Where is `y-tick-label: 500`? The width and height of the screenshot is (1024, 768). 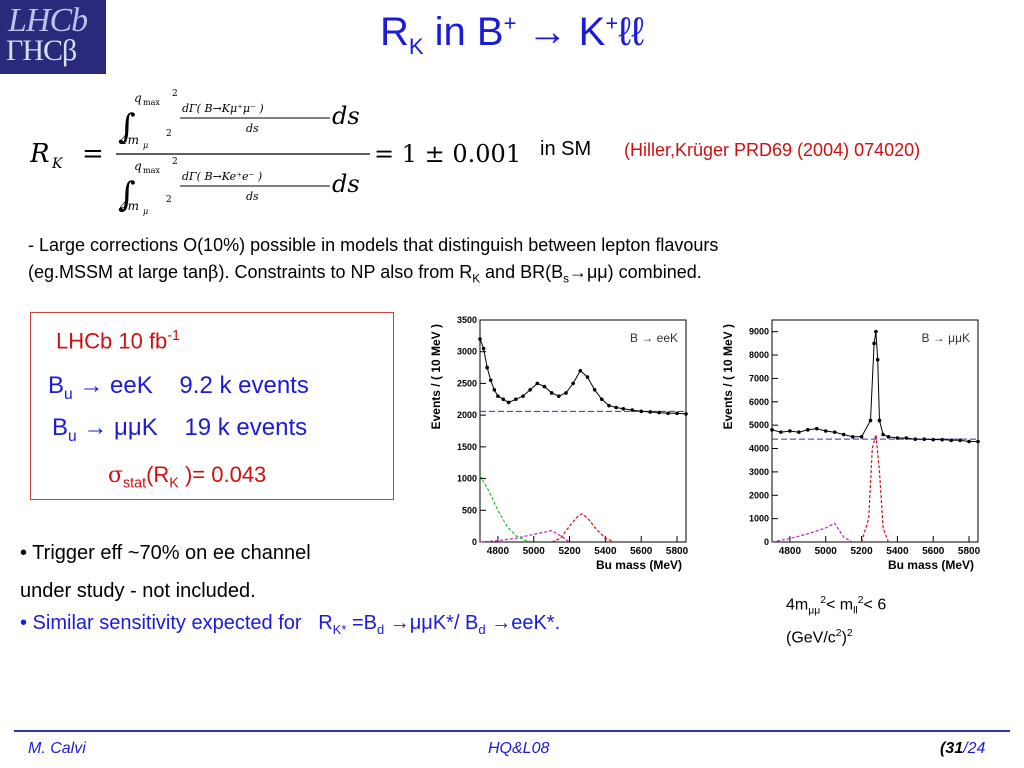
y-tick-label: 500 is located at coordinates (469, 510).